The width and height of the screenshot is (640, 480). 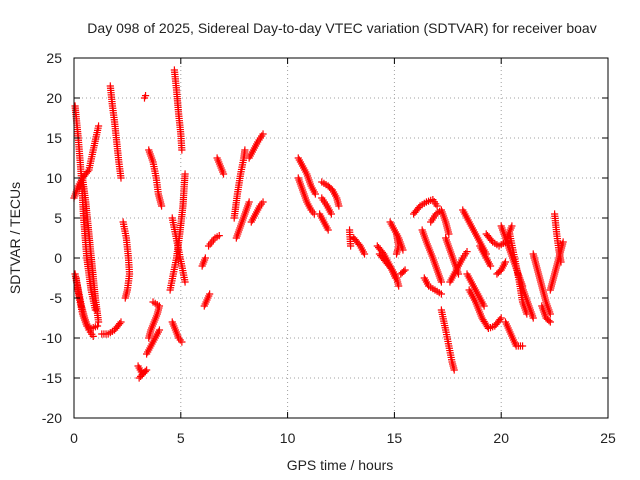 I want to click on y-tick-label: 5, so click(x=58, y=218).